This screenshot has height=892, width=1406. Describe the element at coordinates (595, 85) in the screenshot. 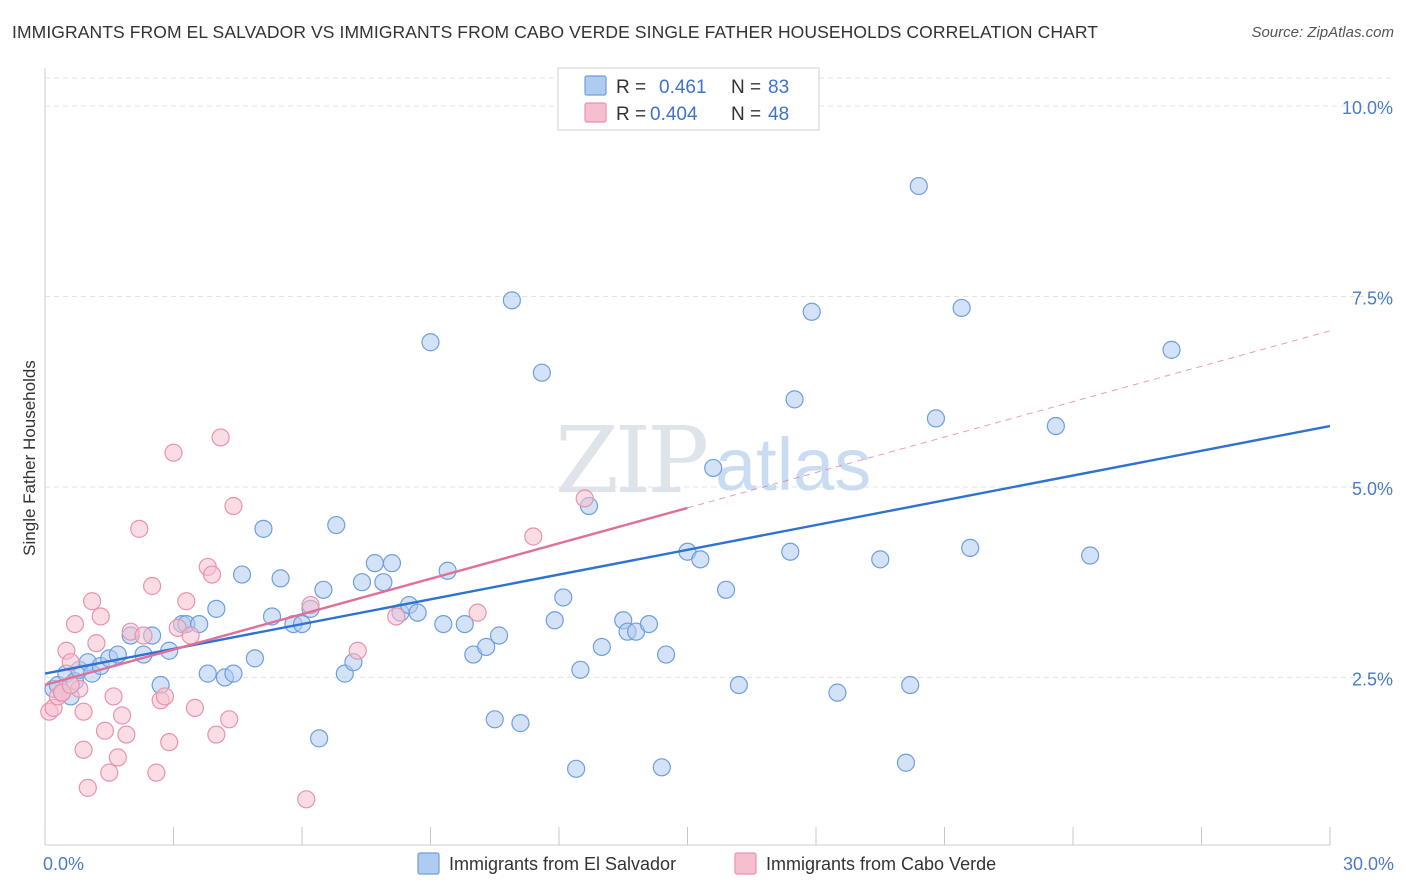

I see `legend-swatch-blue` at that location.